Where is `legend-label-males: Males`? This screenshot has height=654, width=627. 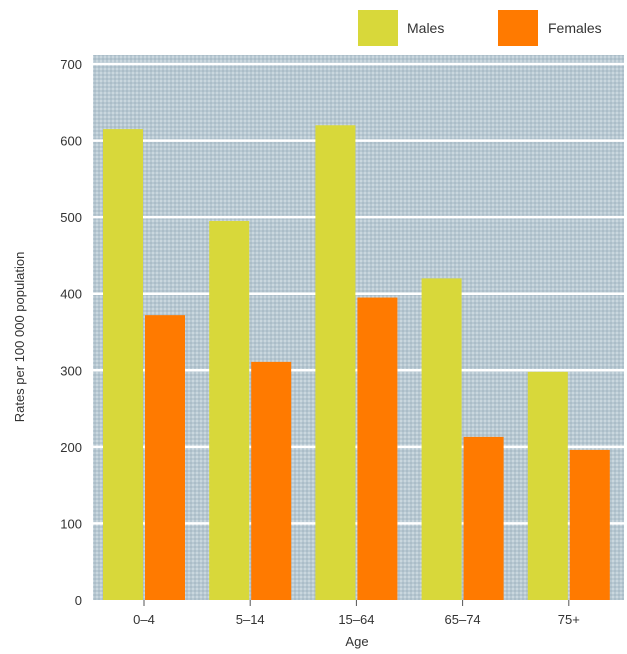
legend-label-males: Males is located at coordinates (425, 28).